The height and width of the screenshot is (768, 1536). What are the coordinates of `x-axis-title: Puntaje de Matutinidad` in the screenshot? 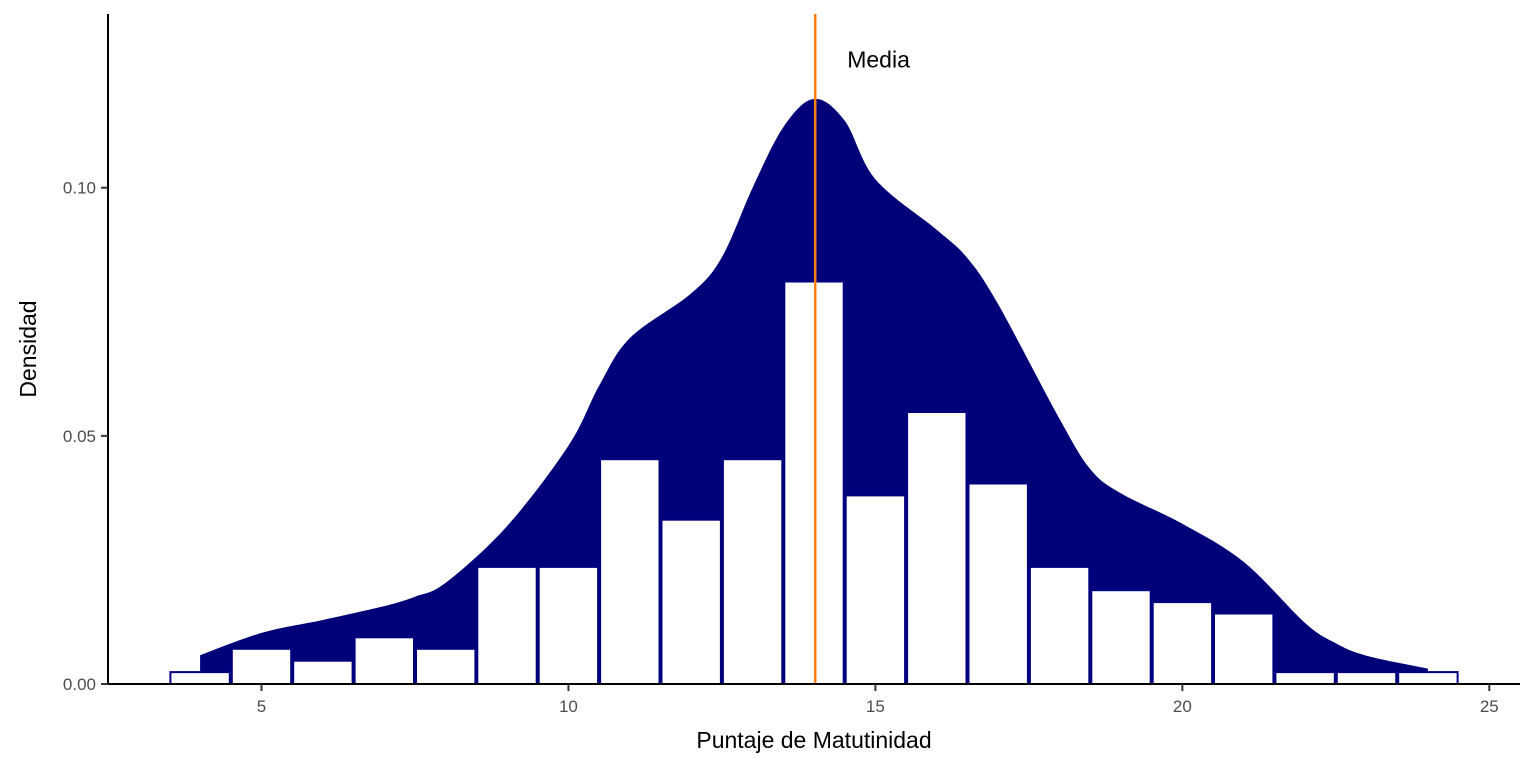 It's located at (813, 740).